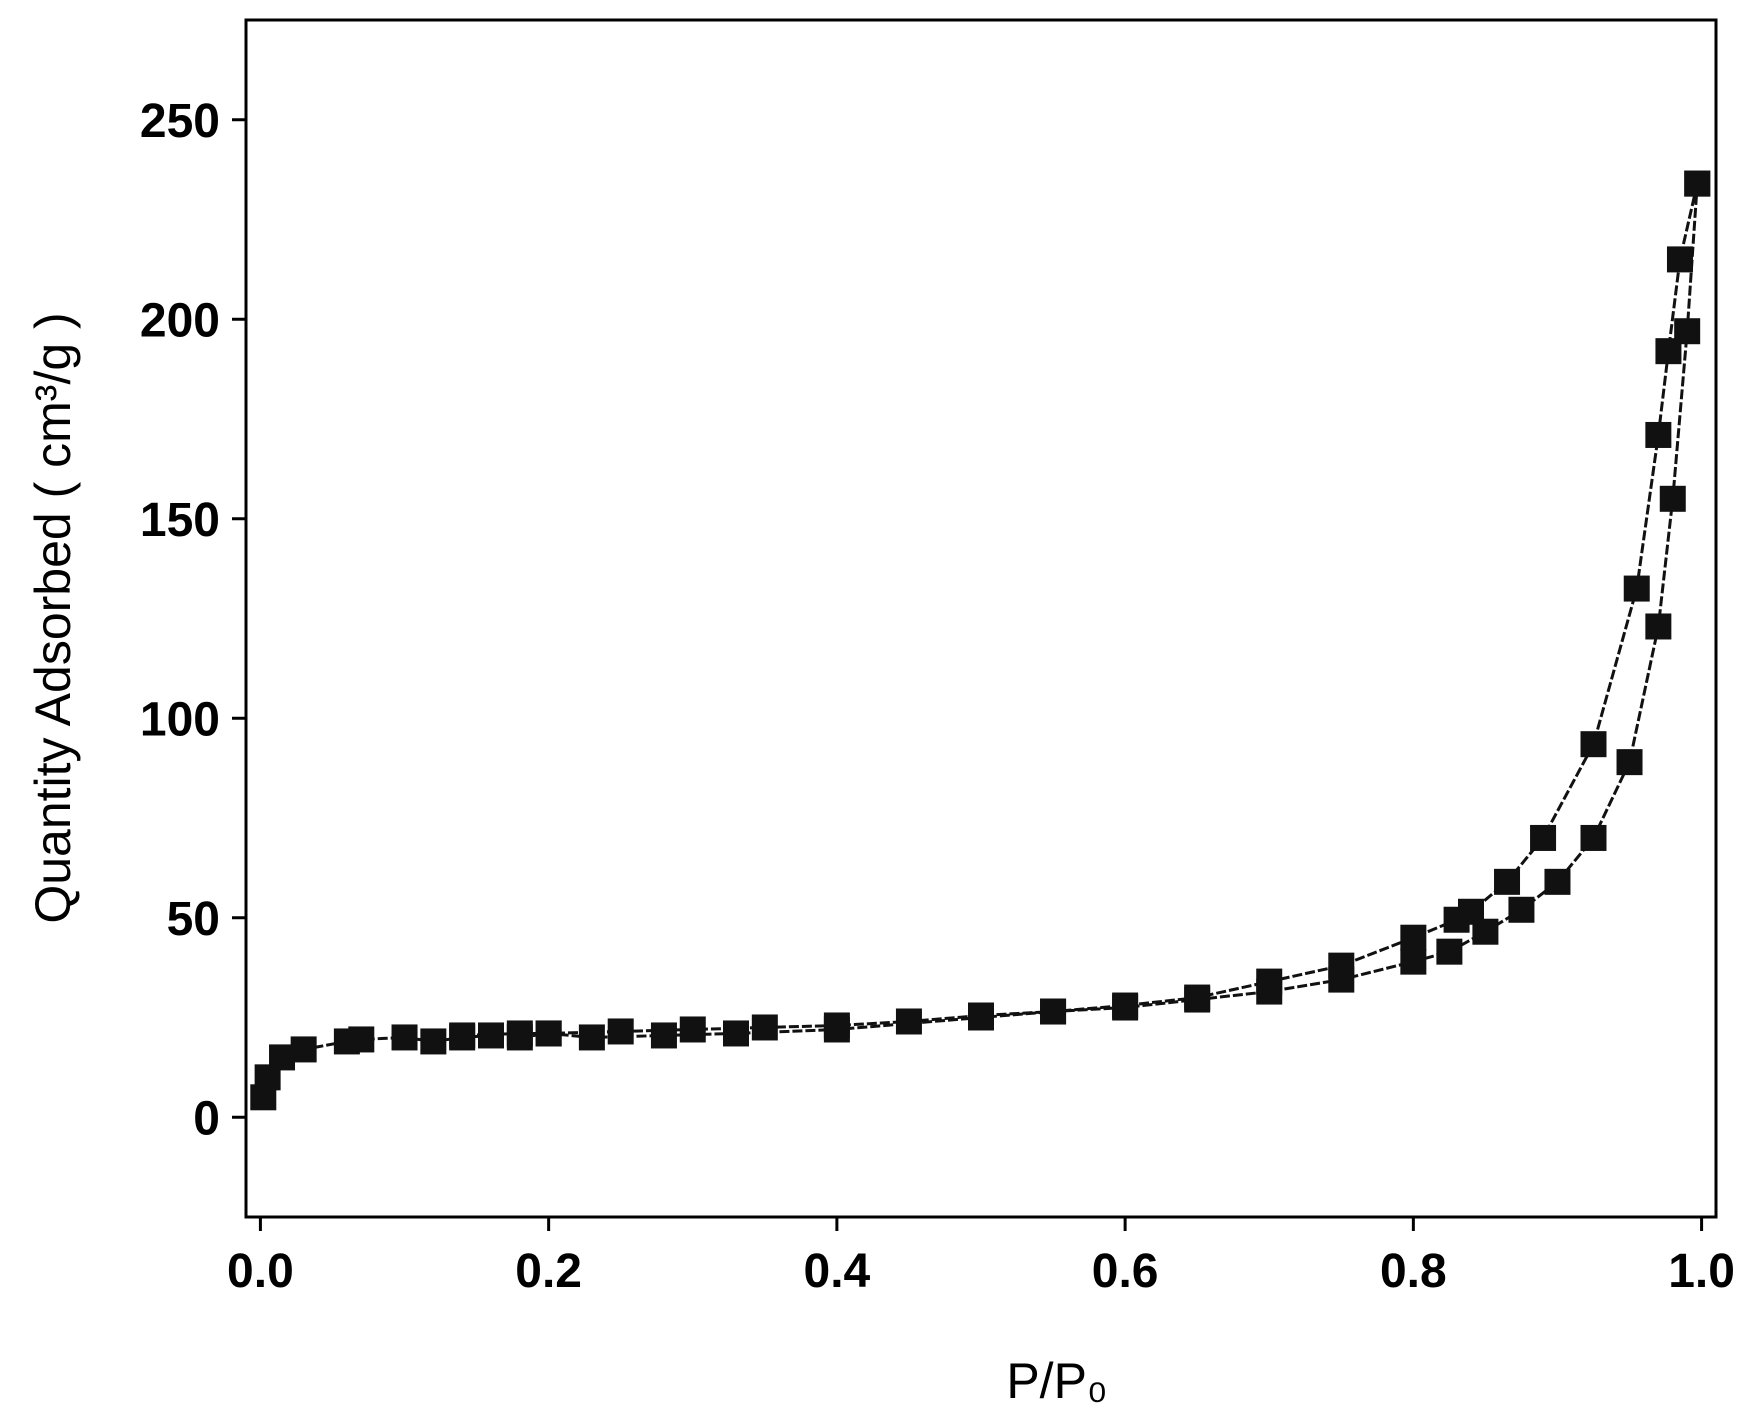 The height and width of the screenshot is (1426, 1755). Describe the element at coordinates (180, 520) in the screenshot. I see `y-tick-label: 150` at that location.